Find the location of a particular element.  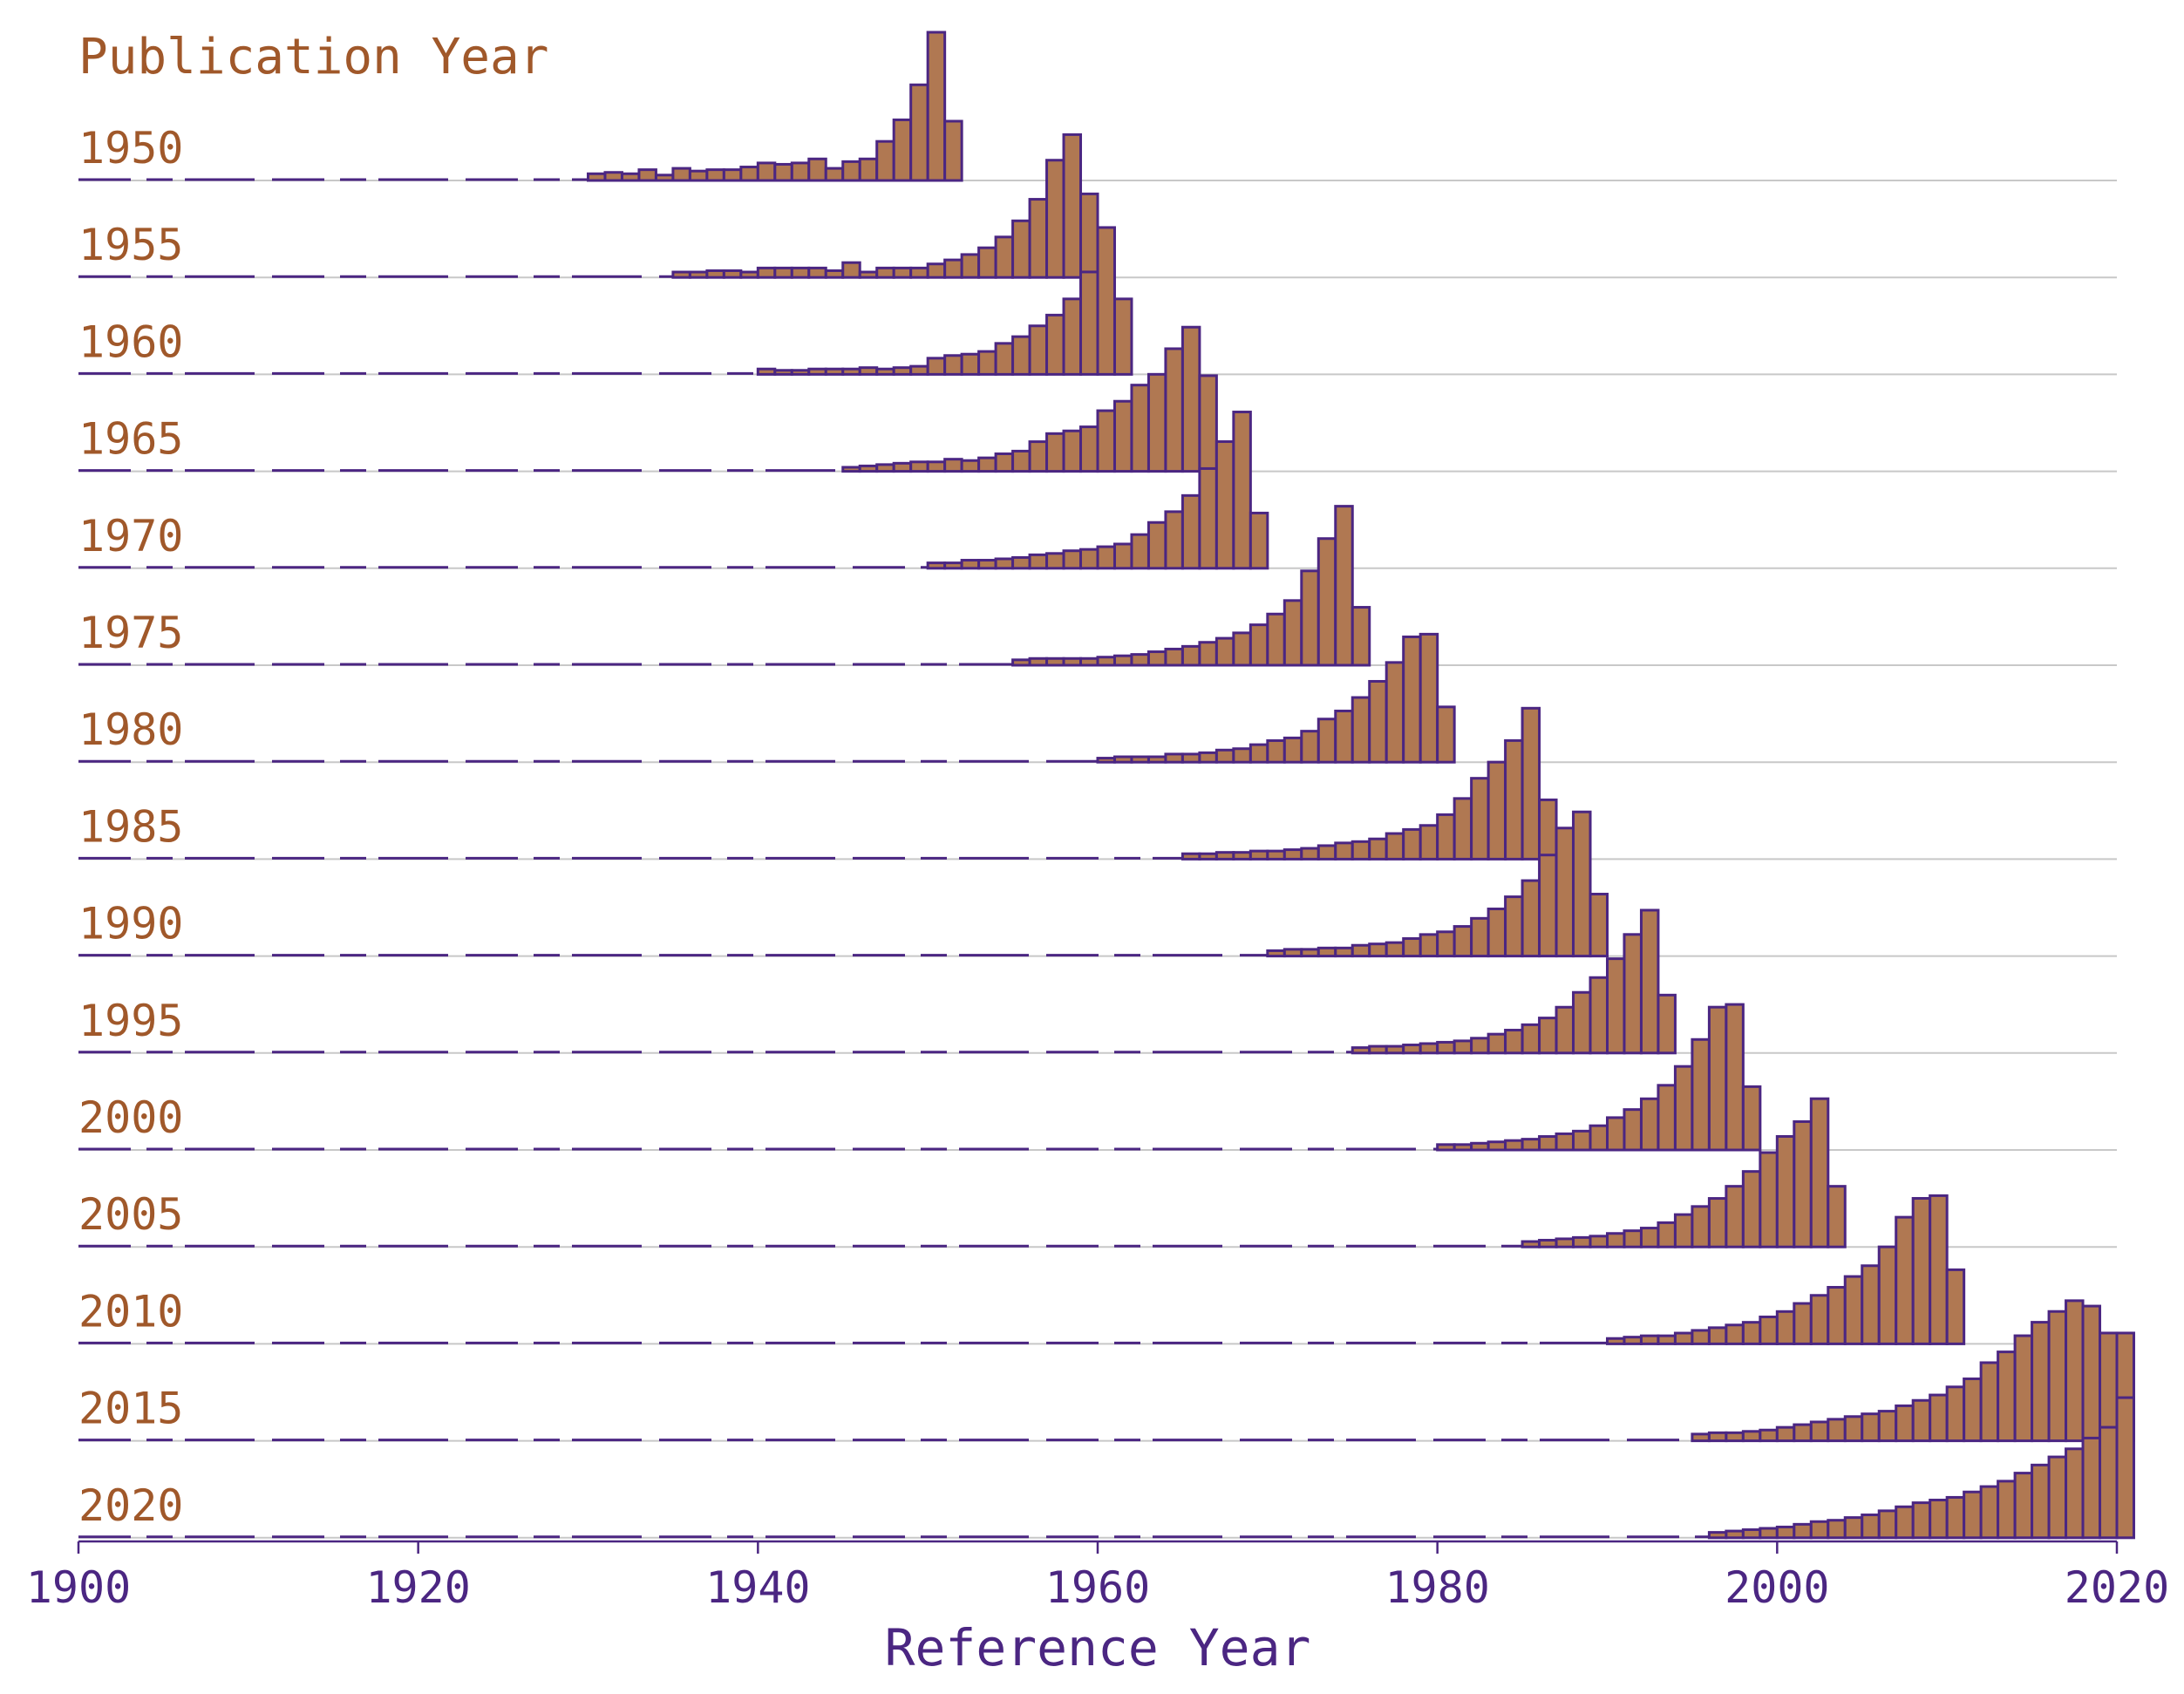

bar-1960-1955 is located at coordinates (1021, 355).